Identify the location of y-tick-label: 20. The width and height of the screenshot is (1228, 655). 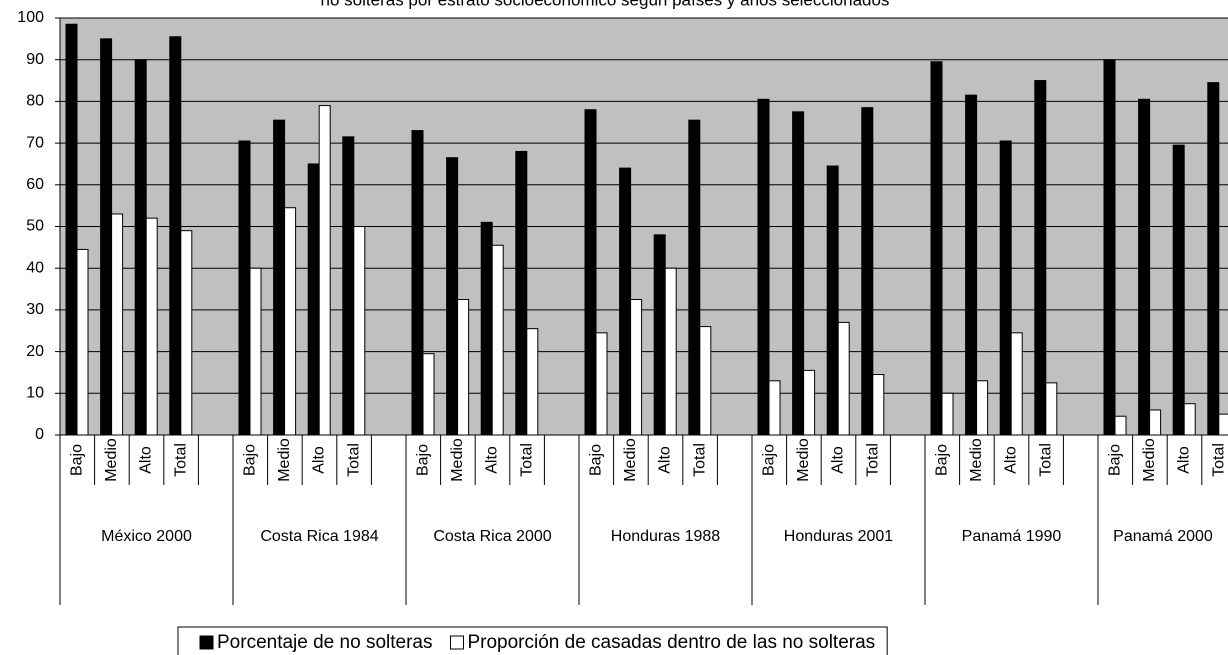
(35, 351).